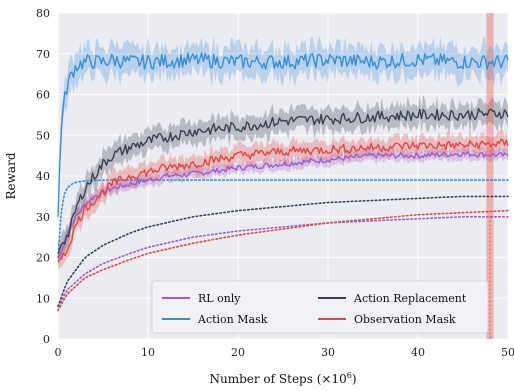  I want to click on y-tick-label-20: 20, so click(43, 258).